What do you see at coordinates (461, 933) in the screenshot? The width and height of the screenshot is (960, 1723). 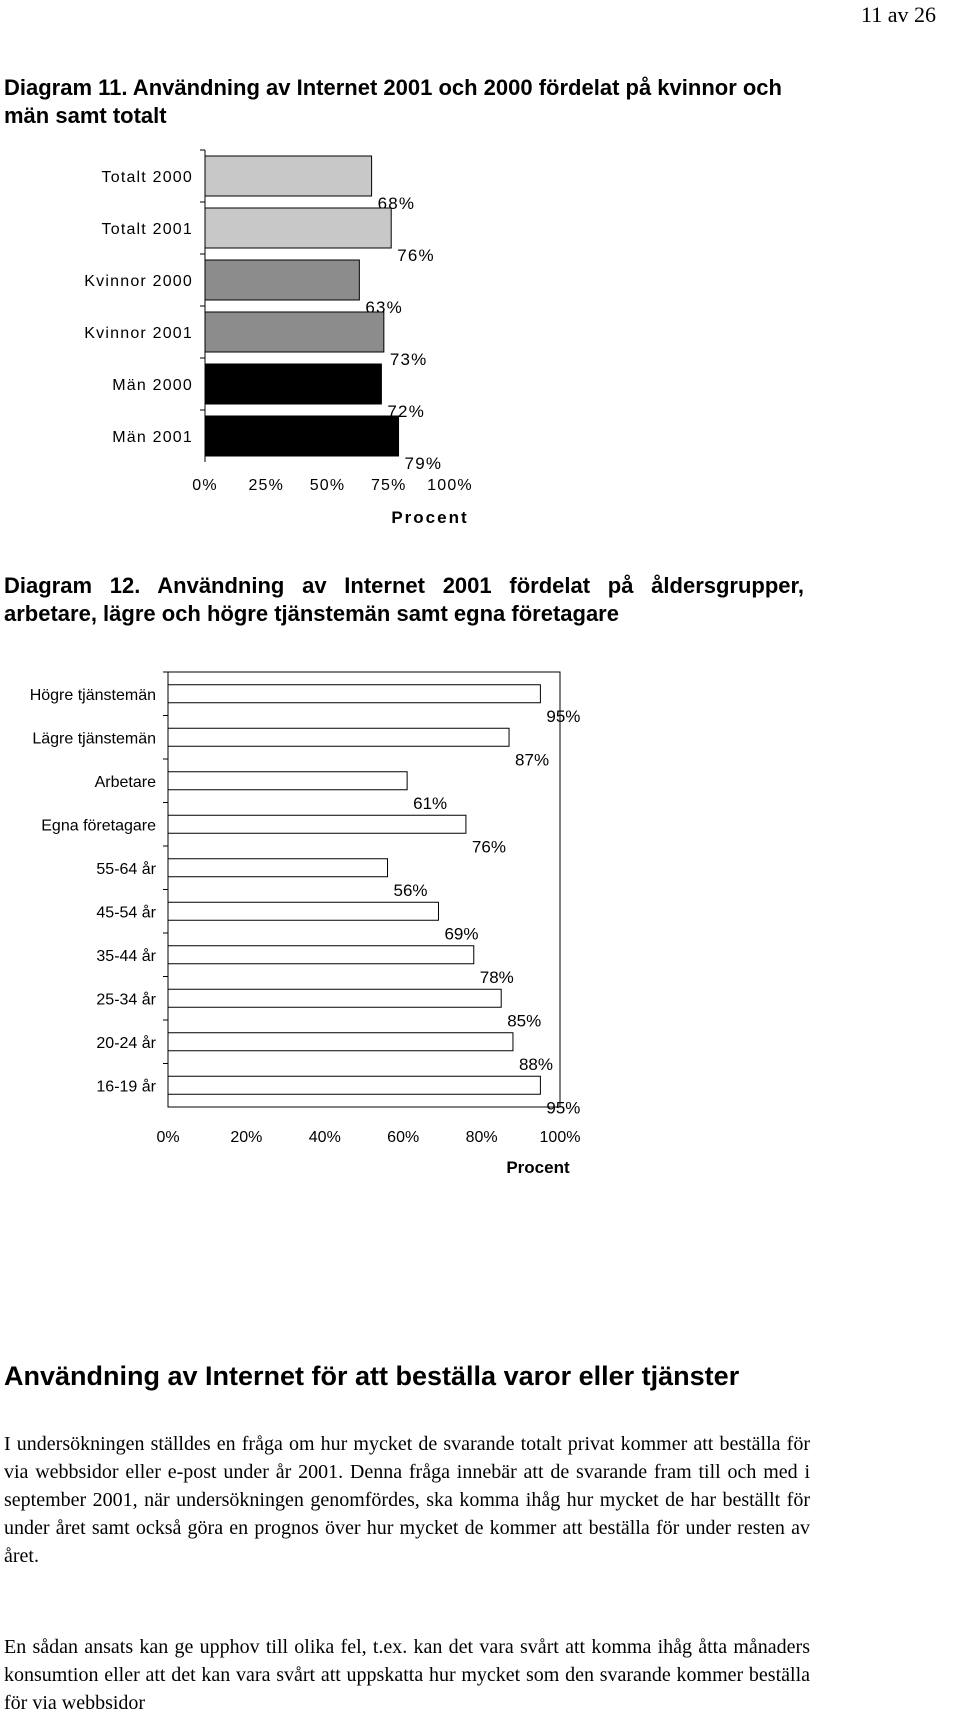 I see `bar-value-label: 69%` at bounding box center [461, 933].